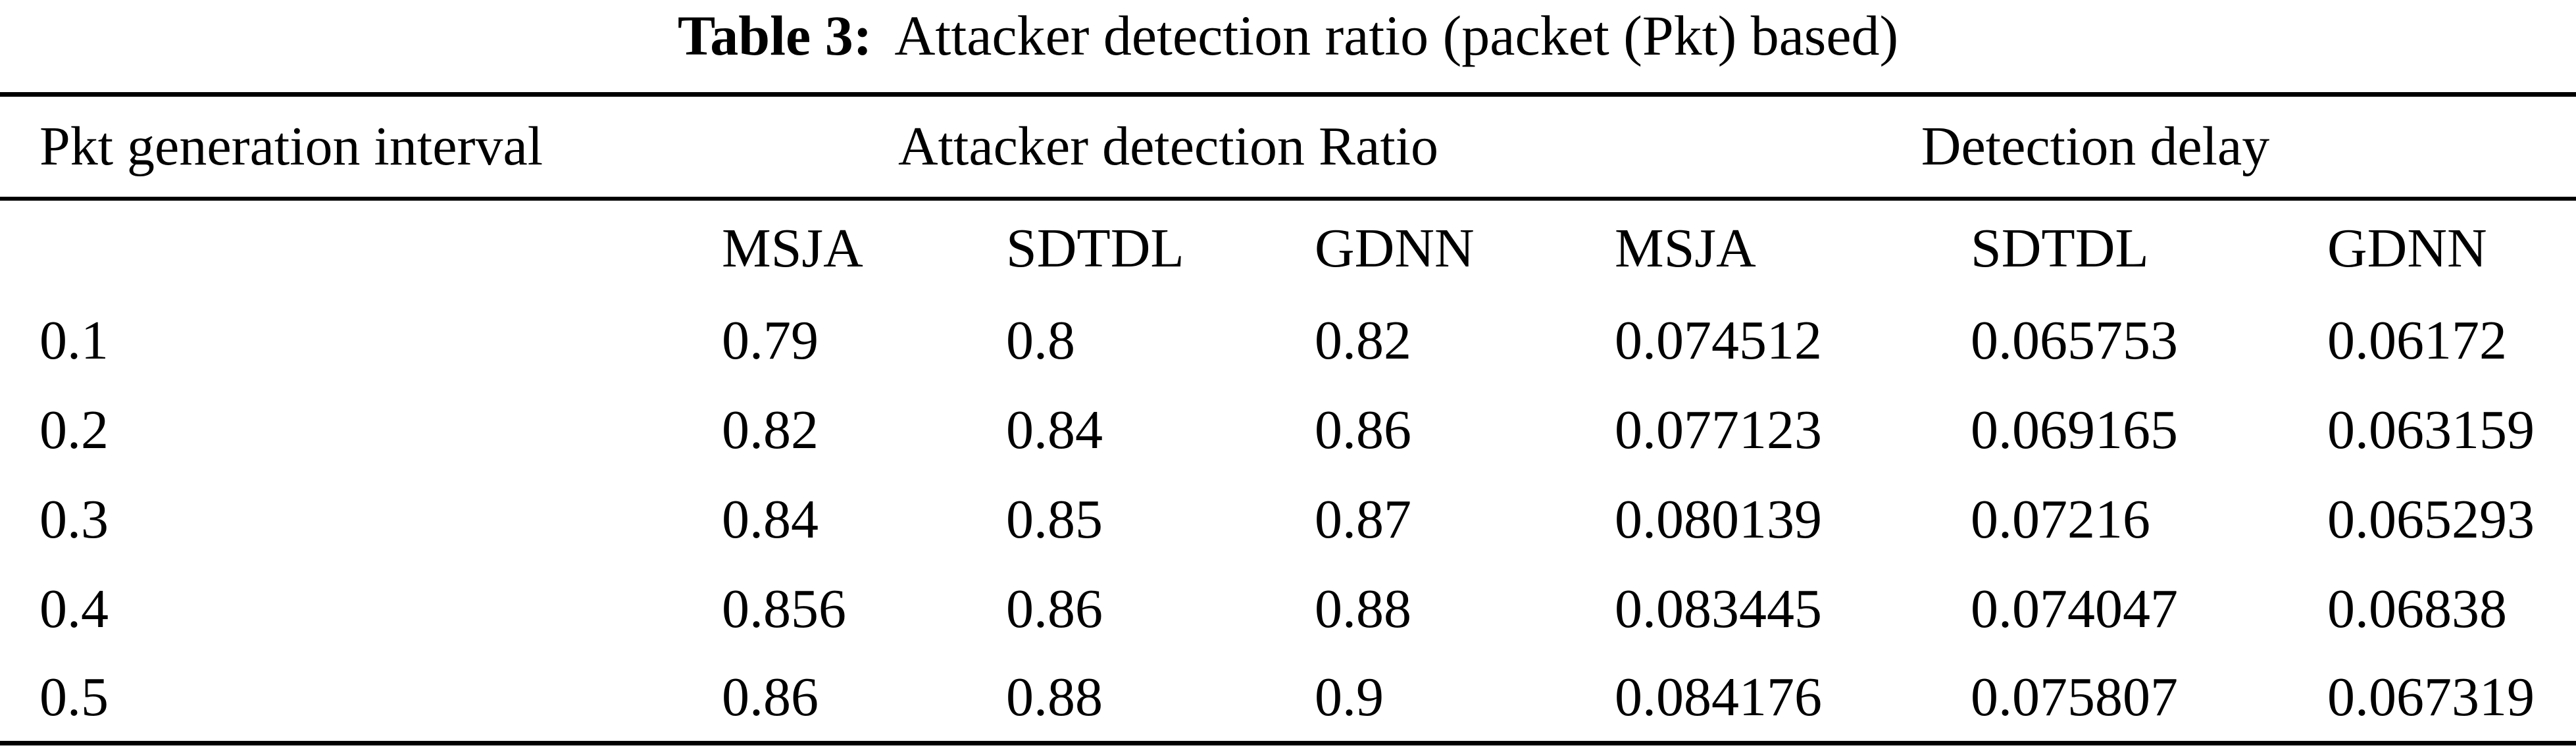 The image size is (2576, 756). I want to click on cell-value: 0.9, so click(1350, 697).